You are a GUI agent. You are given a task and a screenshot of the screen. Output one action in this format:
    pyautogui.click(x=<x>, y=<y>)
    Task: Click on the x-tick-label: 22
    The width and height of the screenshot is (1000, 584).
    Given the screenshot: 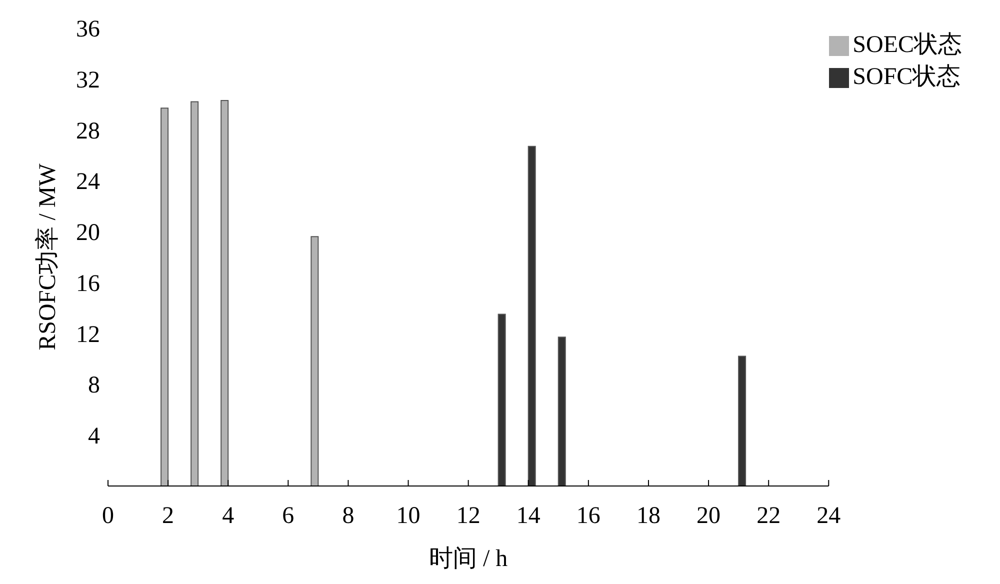 What is the action you would take?
    pyautogui.click(x=768, y=516)
    